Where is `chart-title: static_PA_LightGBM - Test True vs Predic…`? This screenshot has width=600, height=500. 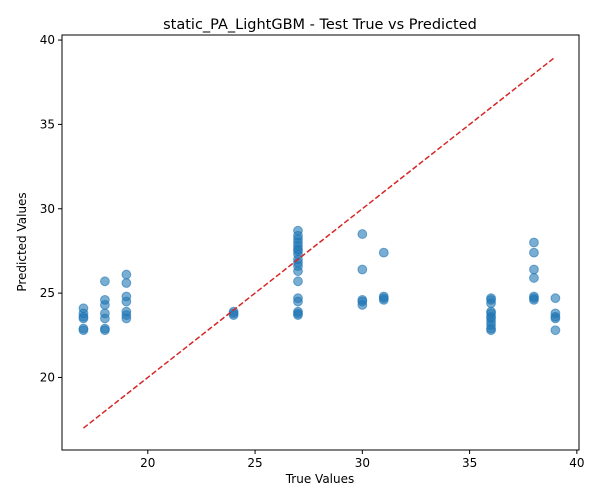 chart-title: static_PA_LightGBM - Test True vs Predic… is located at coordinates (320, 25).